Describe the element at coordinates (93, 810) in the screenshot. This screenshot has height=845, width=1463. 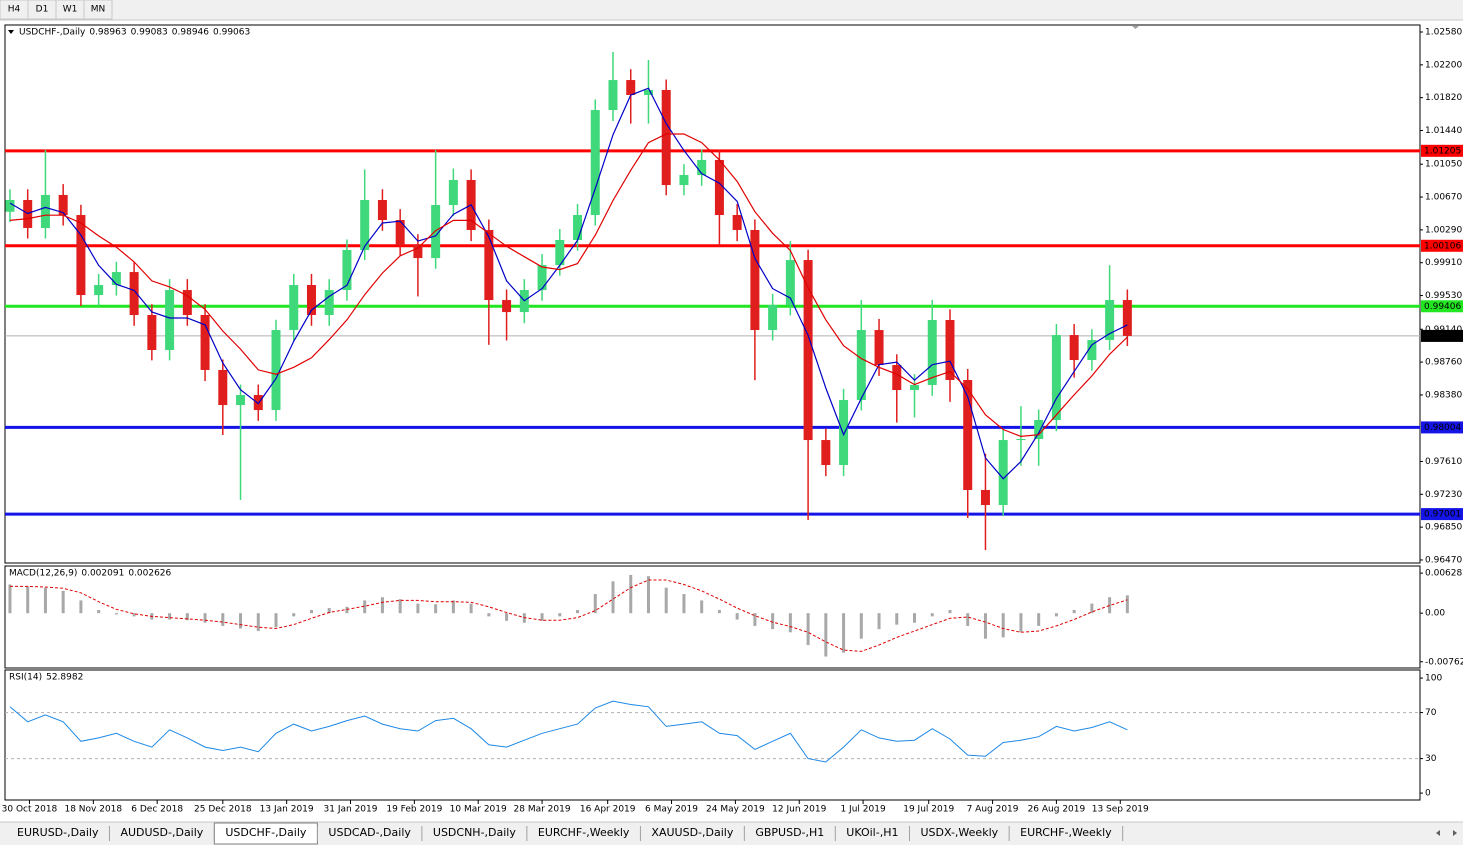
I see `x-tick-label: 18 Nov 2018` at that location.